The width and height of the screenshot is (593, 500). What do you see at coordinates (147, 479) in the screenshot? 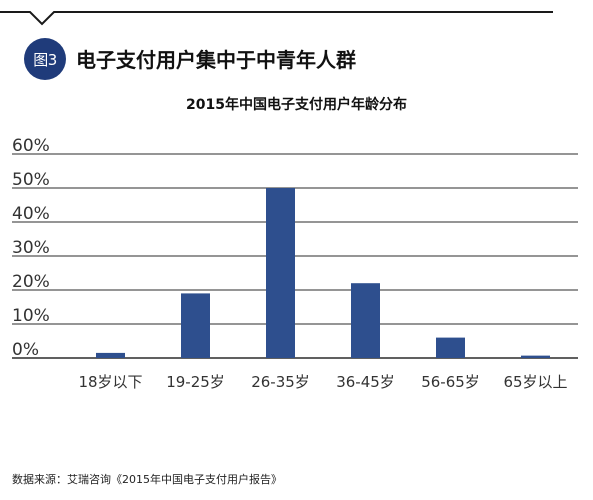
I see `source-note: 数据来源：艾瑞咨询《2015年中国电子支付用户报告》` at bounding box center [147, 479].